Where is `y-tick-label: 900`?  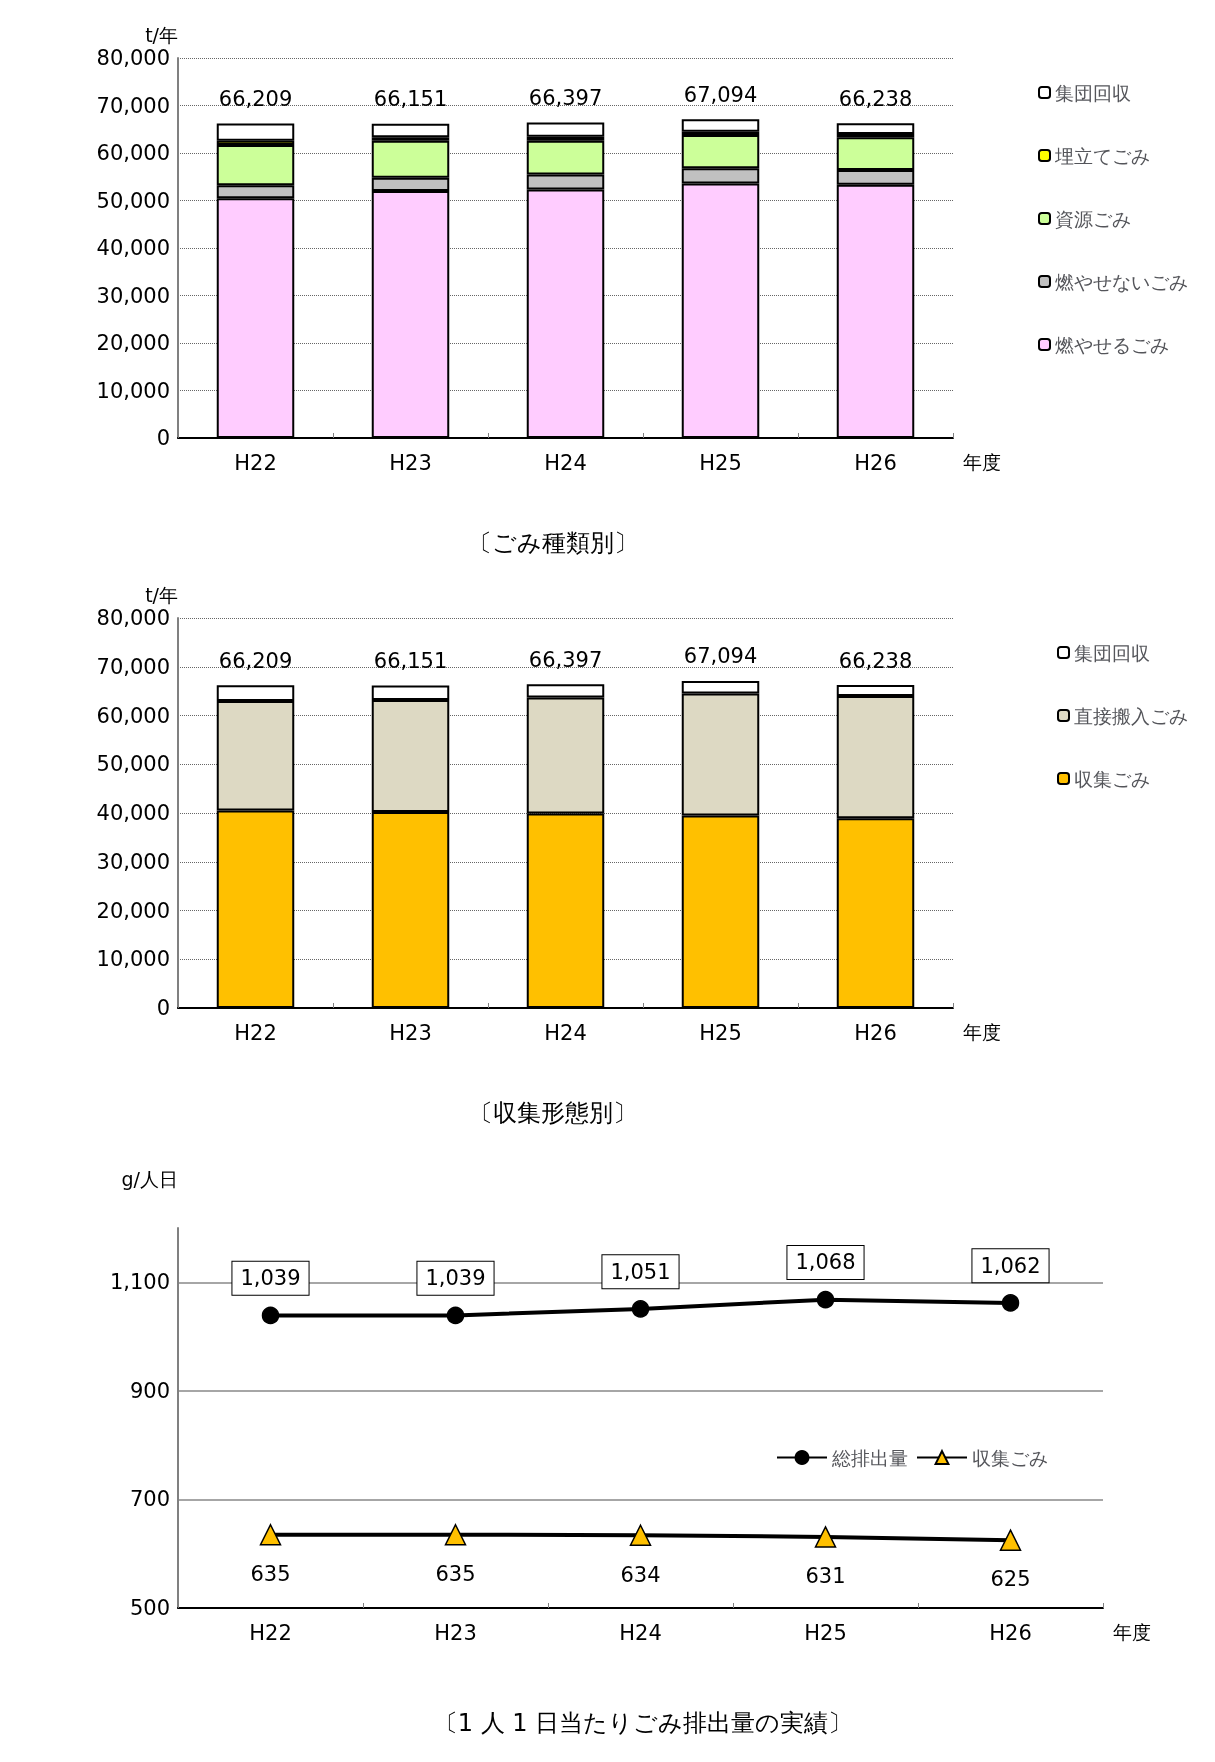 y-tick-label: 900 is located at coordinates (149, 1390).